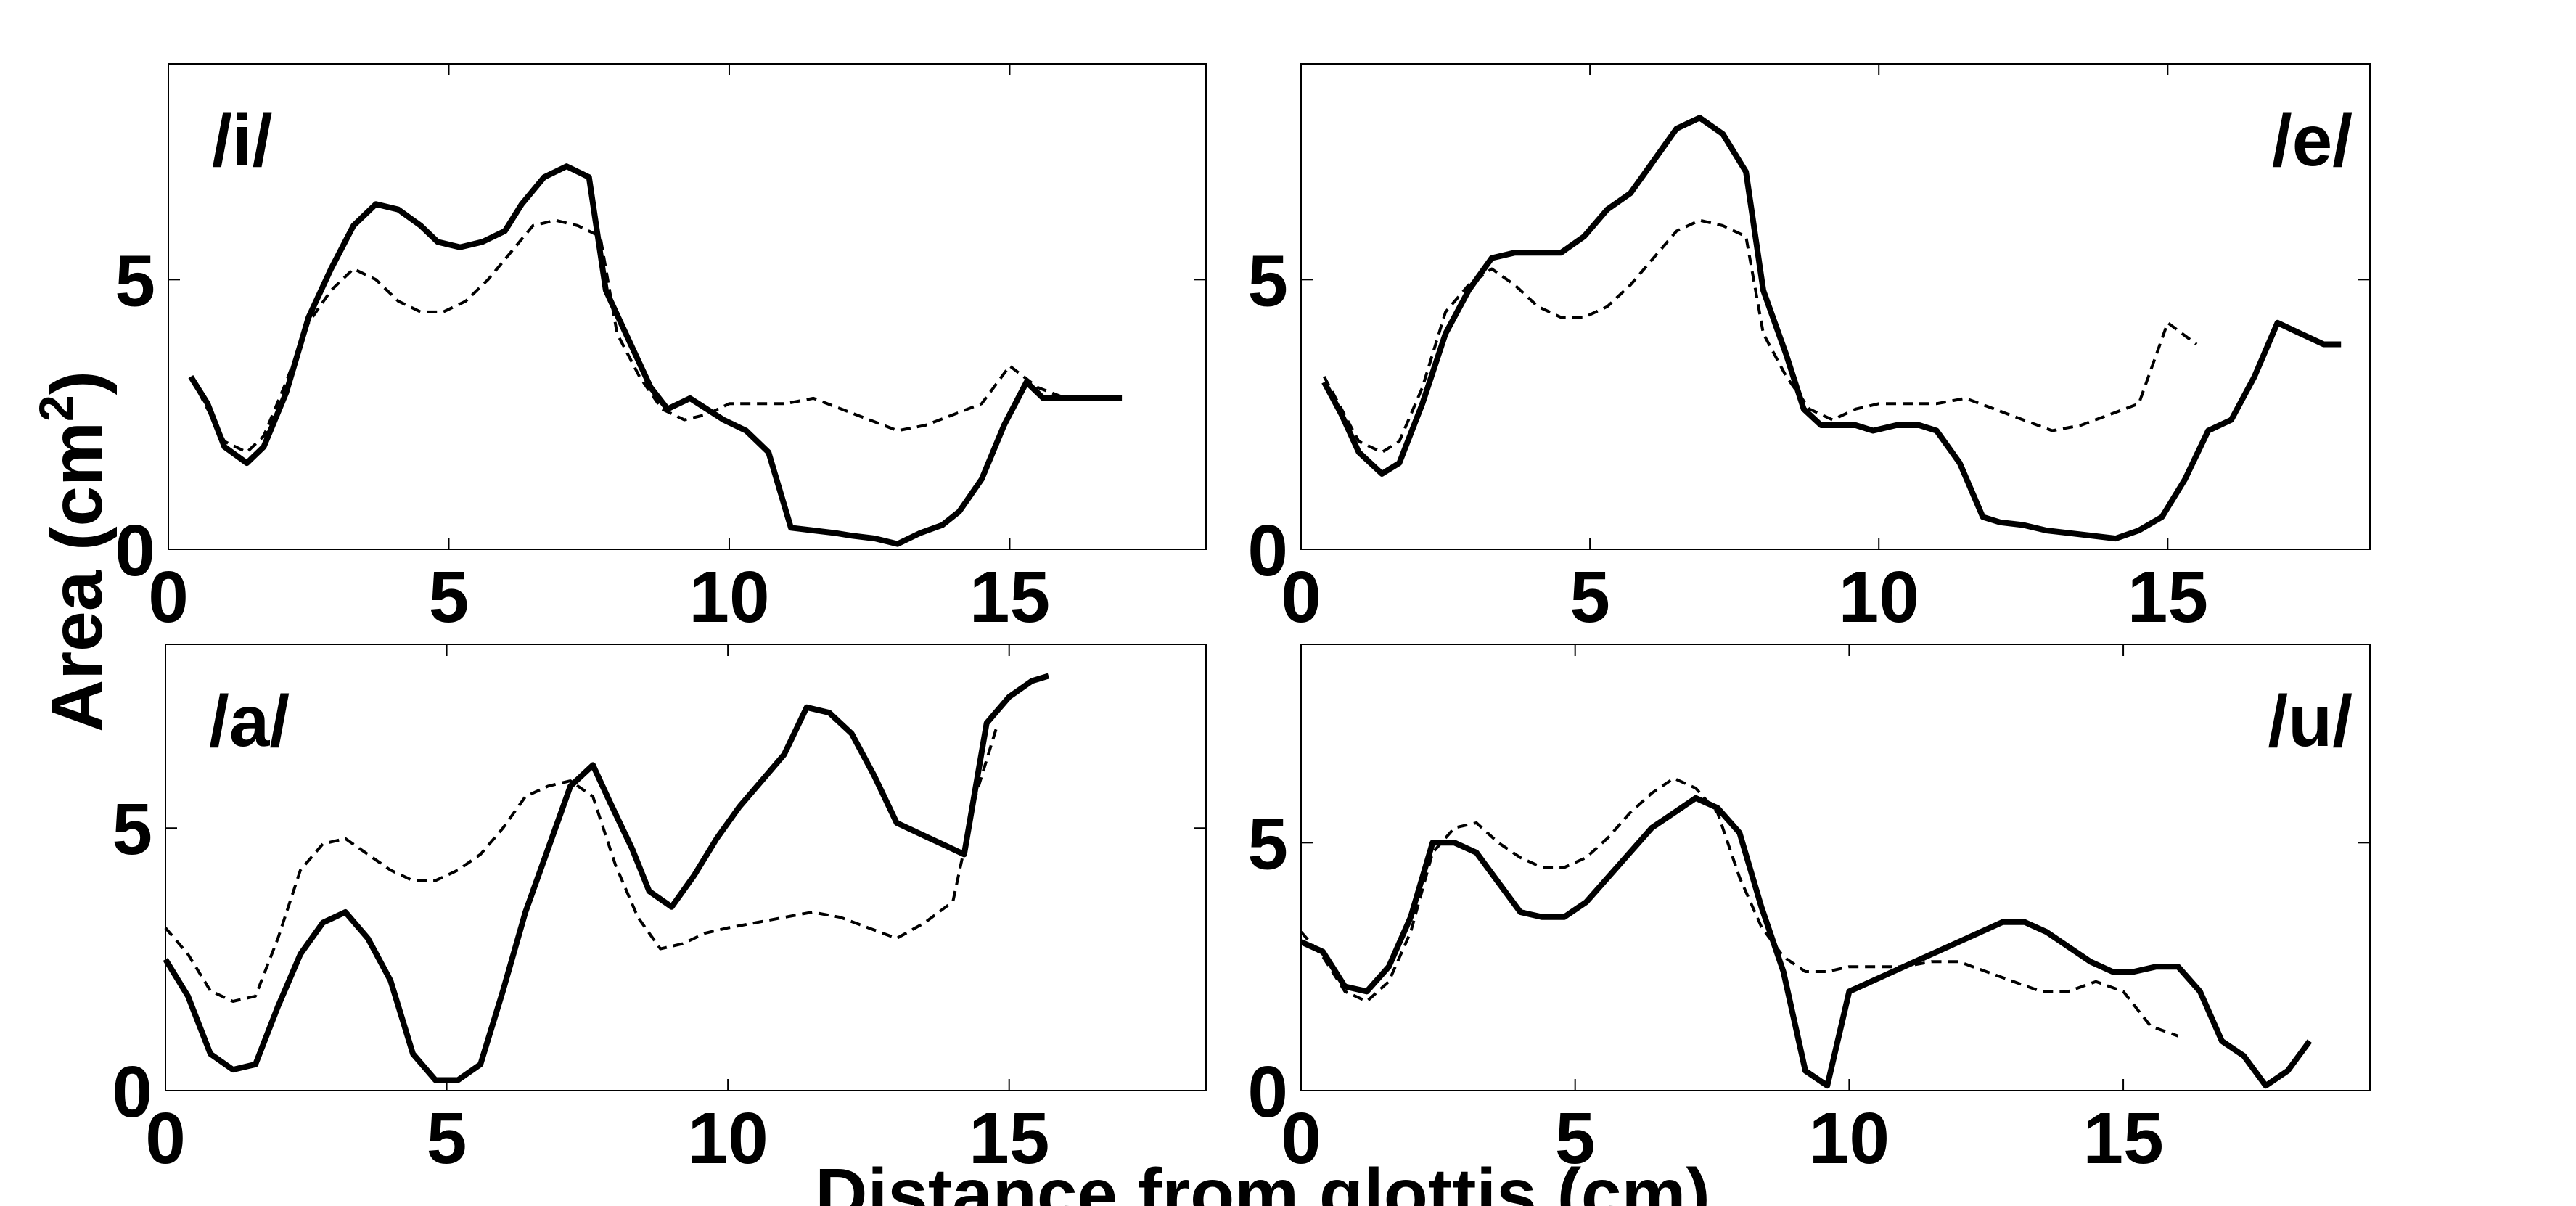 The image size is (2576, 1206). Describe the element at coordinates (73, 551) in the screenshot. I see `y-axis-label: Area (cm2)` at that location.